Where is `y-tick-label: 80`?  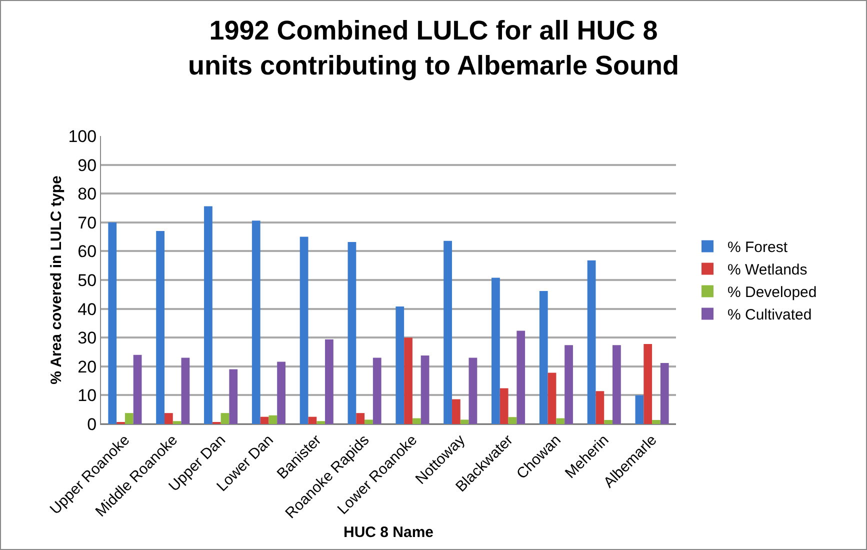
y-tick-label: 80 is located at coordinates (87, 194).